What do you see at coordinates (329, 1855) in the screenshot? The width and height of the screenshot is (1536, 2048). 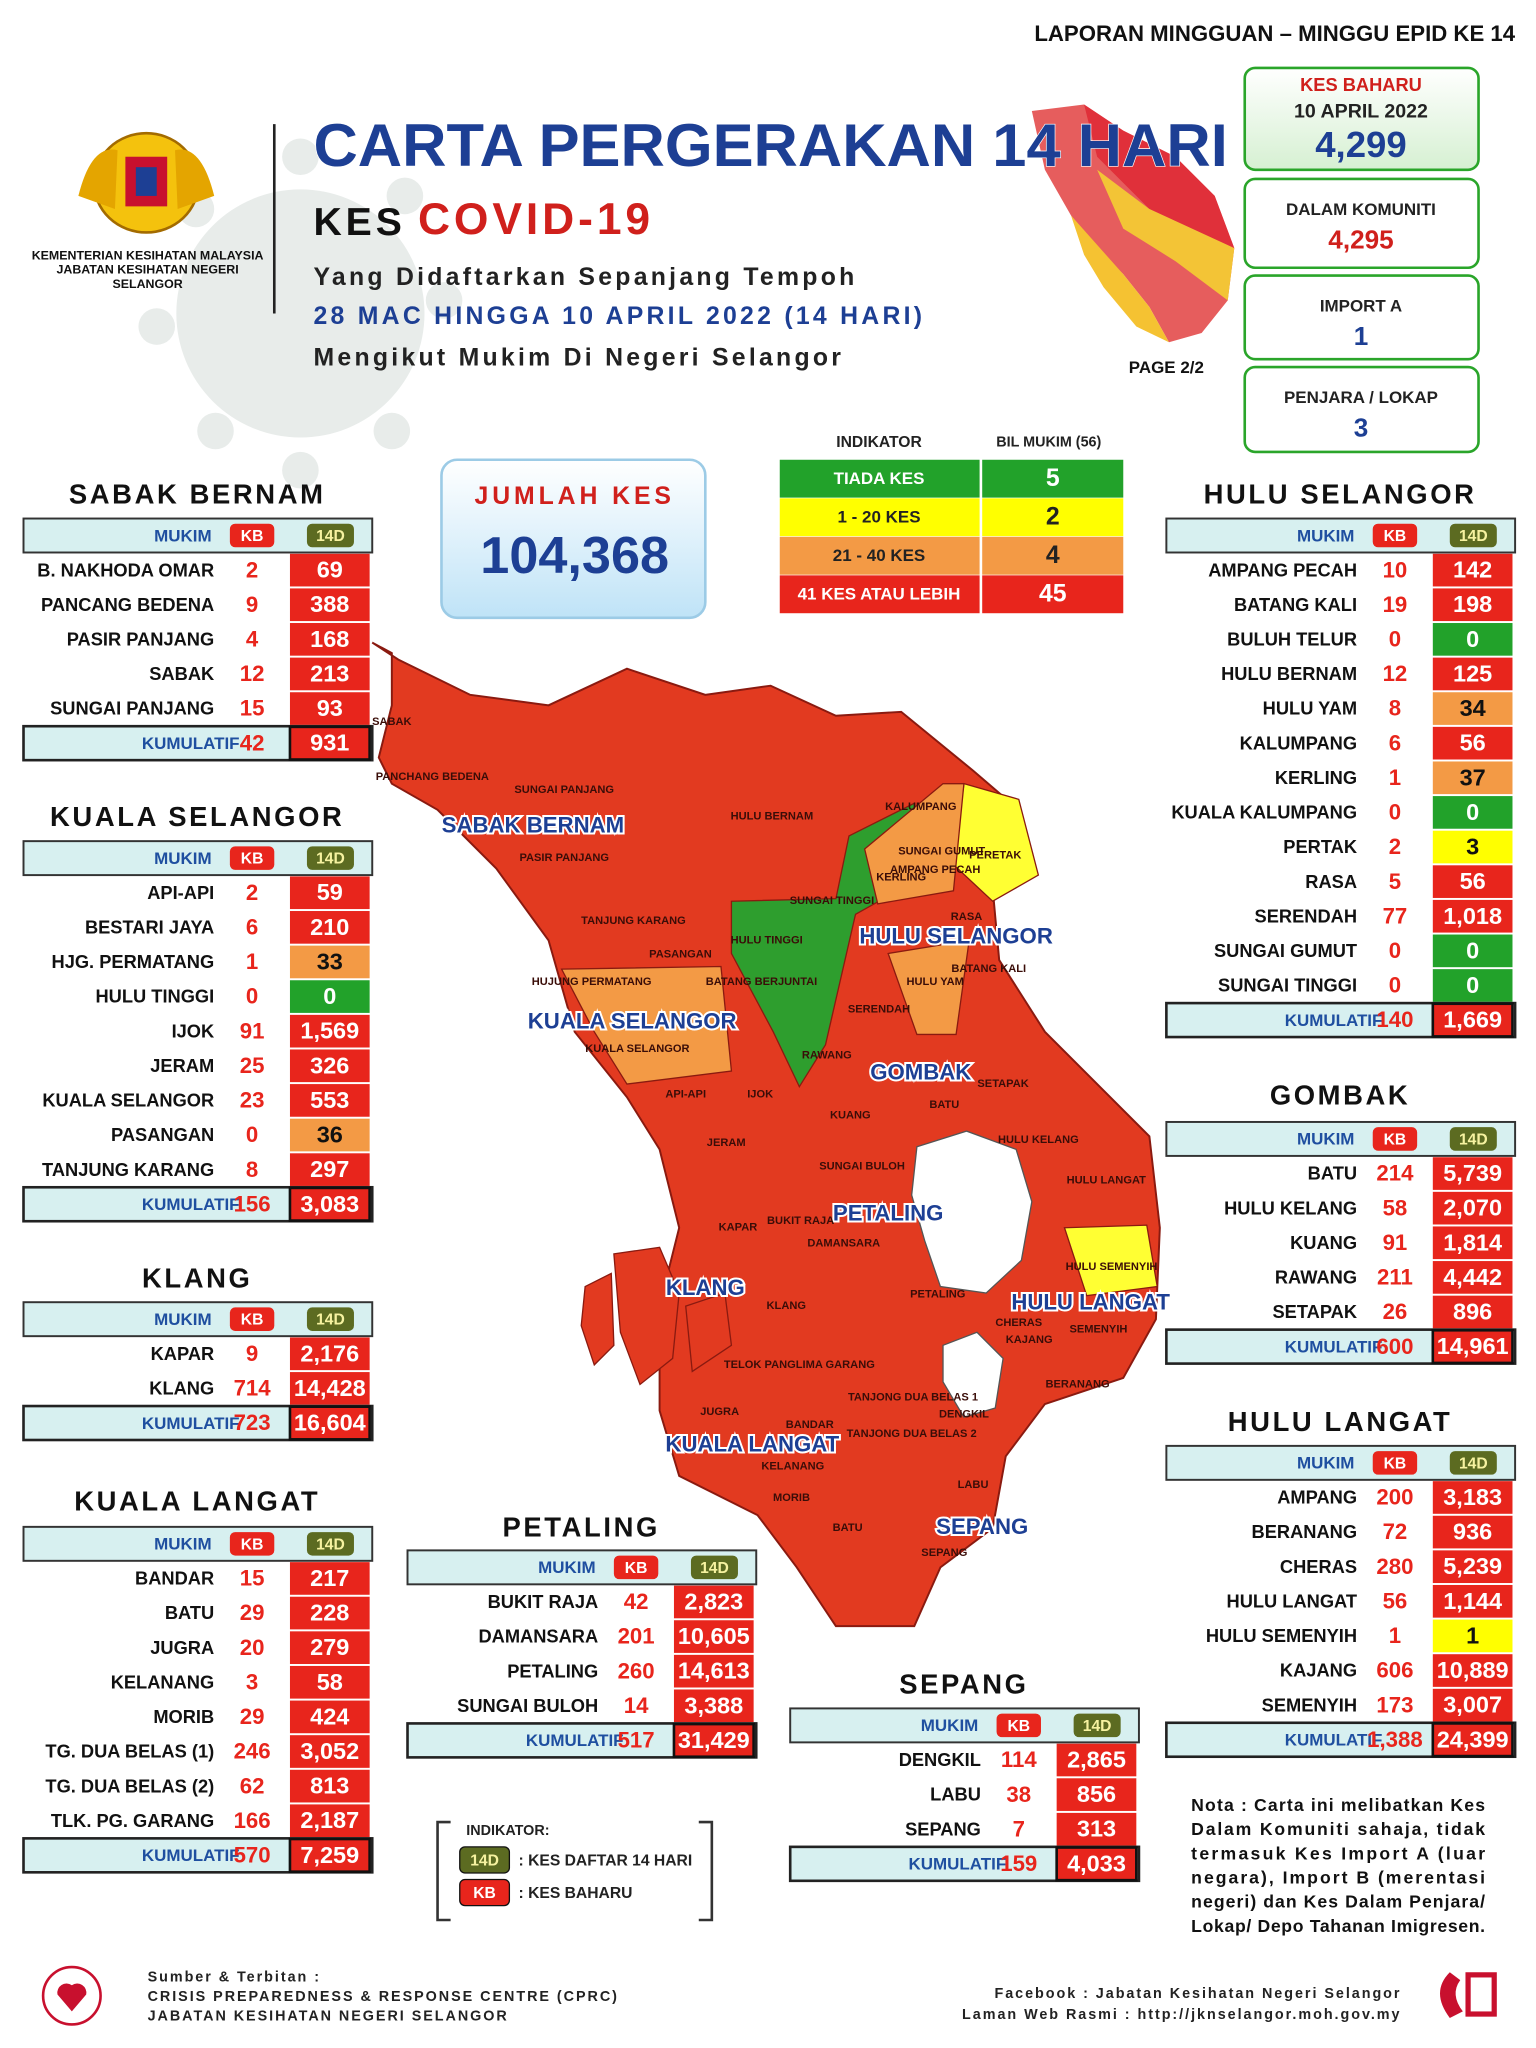 I see `d14-value: 7,259` at bounding box center [329, 1855].